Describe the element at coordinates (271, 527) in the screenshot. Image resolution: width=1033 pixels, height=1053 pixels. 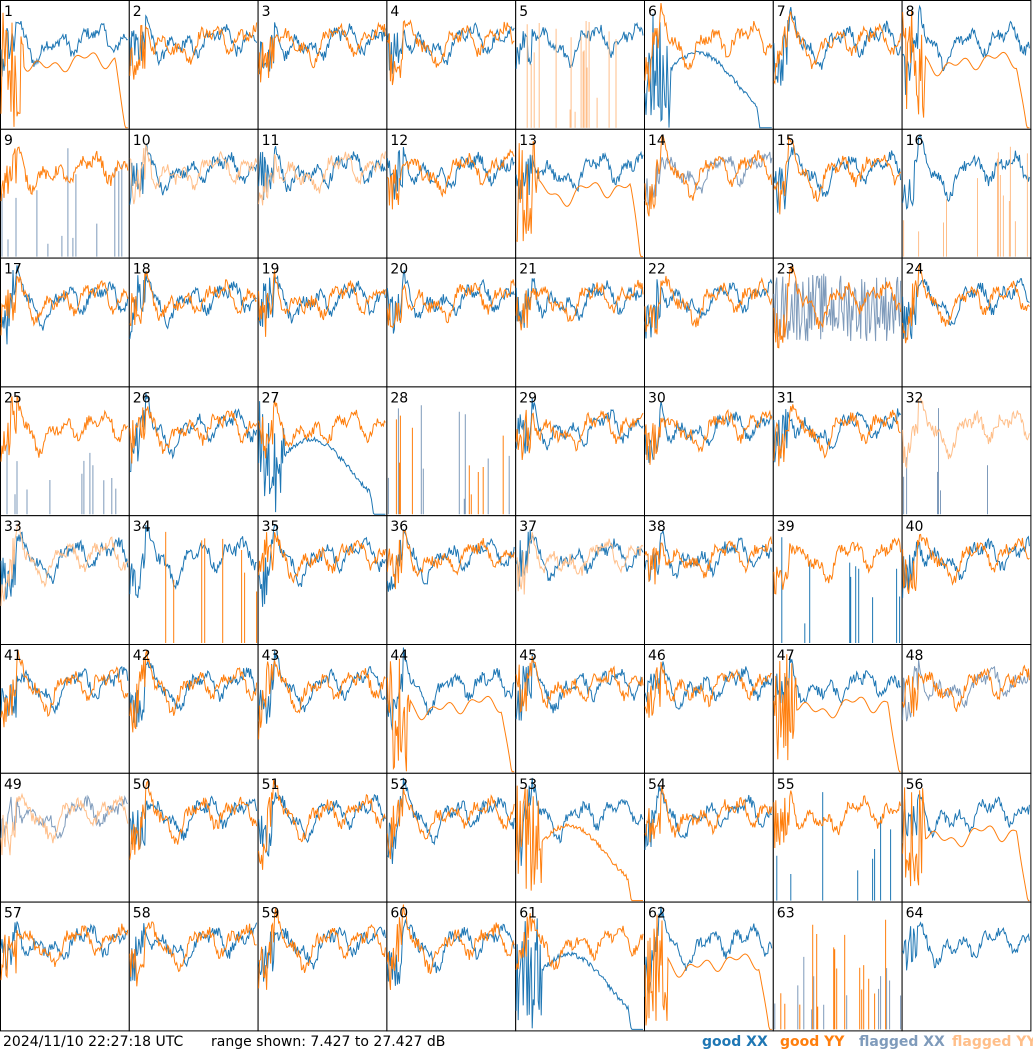
I see `panel-label: 35` at that location.